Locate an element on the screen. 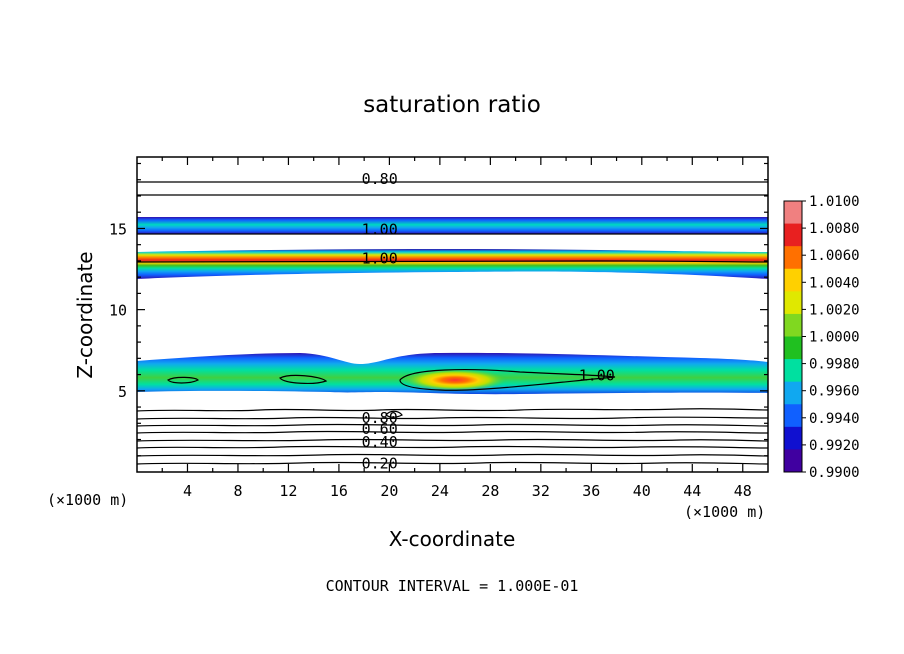  contour-interval-footer: CONTOUR INTERVAL = 1.000E-01 is located at coordinates (452, 586).